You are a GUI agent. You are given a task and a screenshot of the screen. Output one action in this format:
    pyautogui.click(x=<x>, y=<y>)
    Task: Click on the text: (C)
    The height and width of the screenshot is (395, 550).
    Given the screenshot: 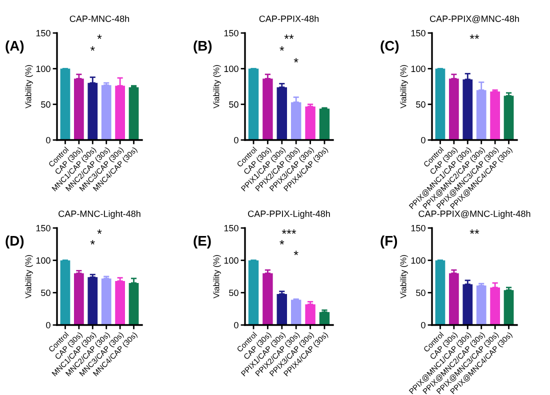 What is the action you would take?
    pyautogui.click(x=389, y=47)
    